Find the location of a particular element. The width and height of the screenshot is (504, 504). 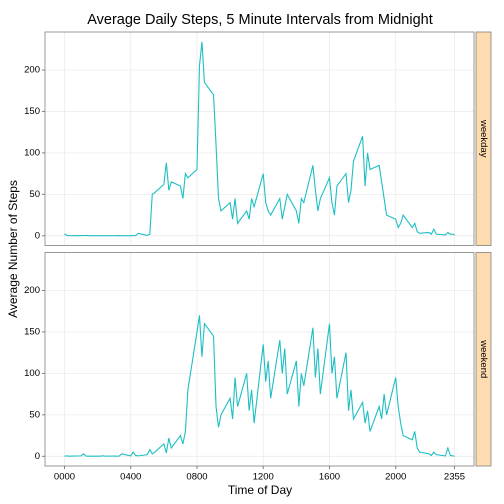

x-tick-label: 2355 is located at coordinates (454, 477).